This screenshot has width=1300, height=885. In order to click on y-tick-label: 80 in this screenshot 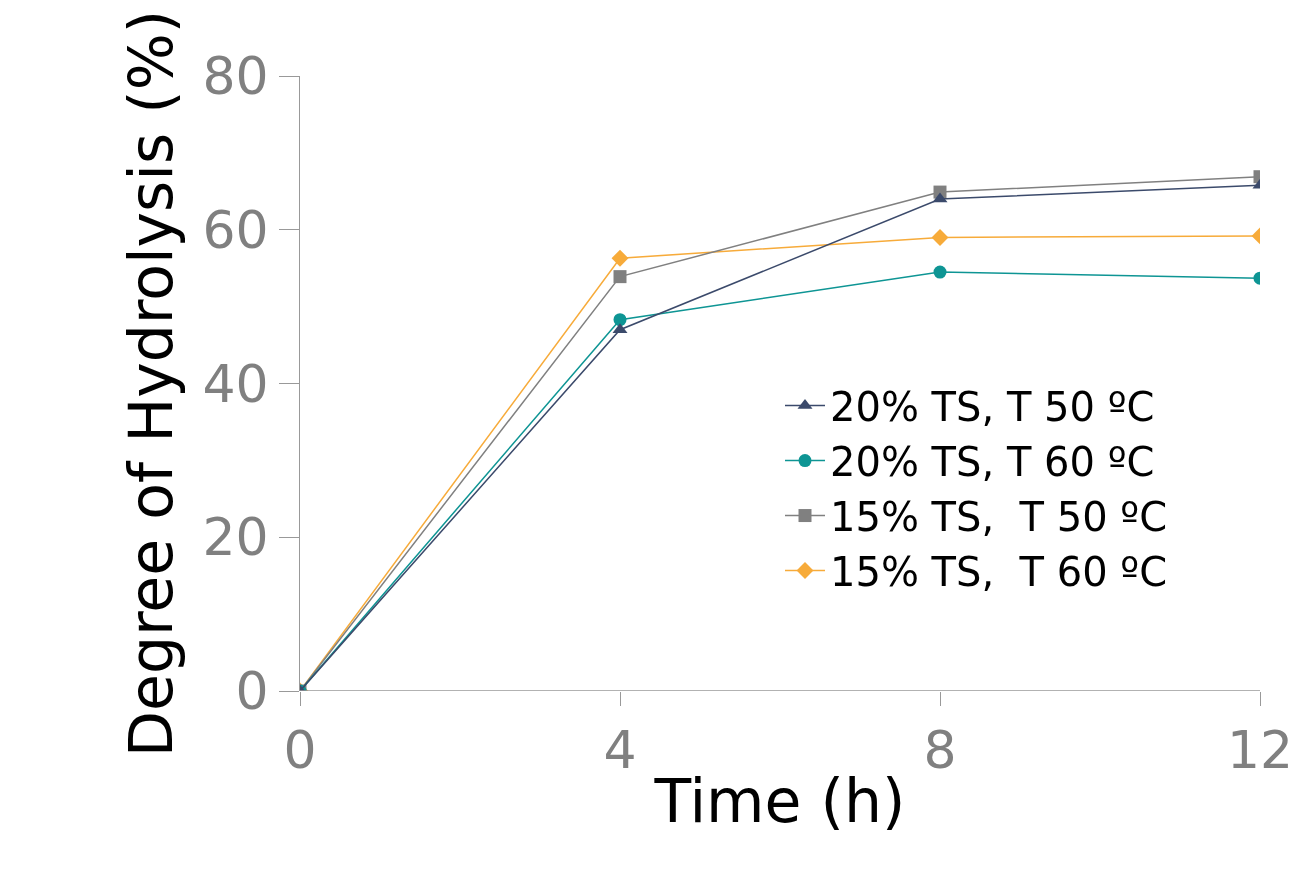, I will do `click(235, 76)`.